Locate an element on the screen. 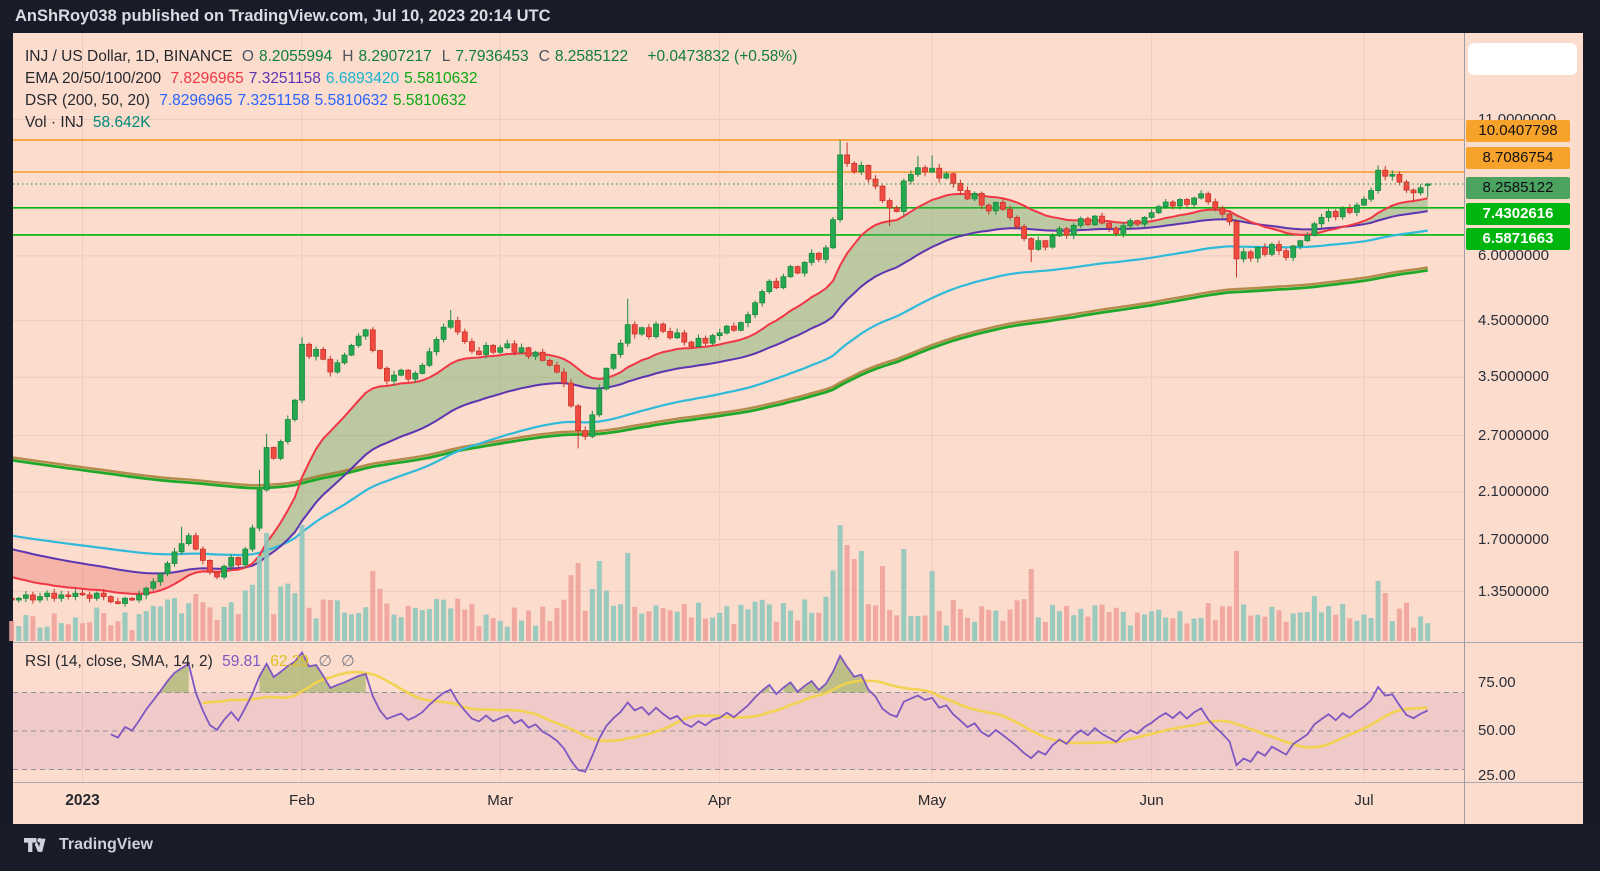 The width and height of the screenshot is (1600, 871). price-axis-label: 6.0000000 is located at coordinates (1513, 255).